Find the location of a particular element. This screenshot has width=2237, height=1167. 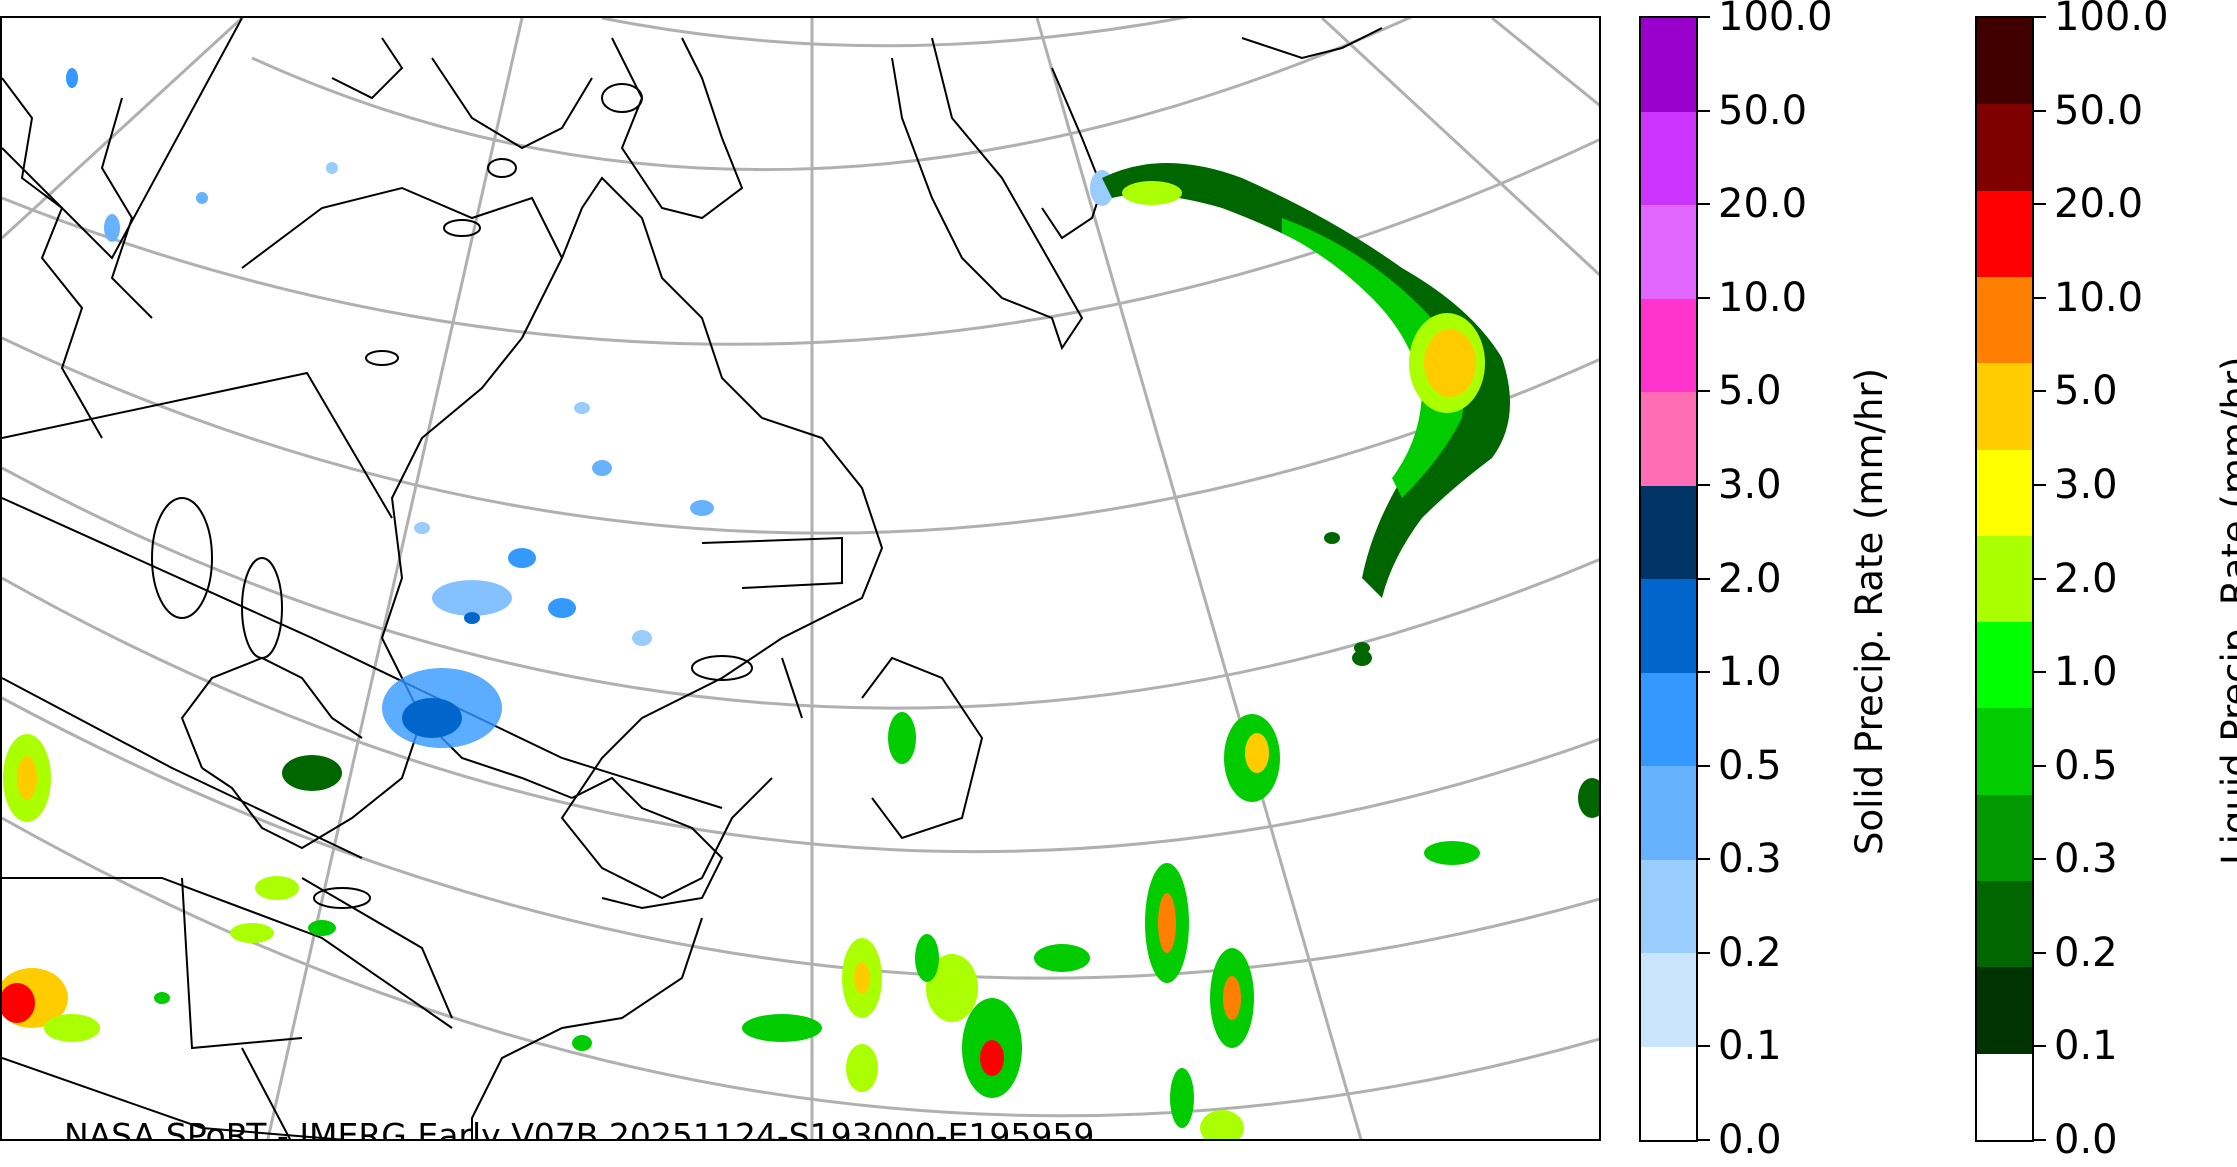

solid-colorbar-title: Solid Precip. Rate (mm/hr) is located at coordinates (1869, 611).